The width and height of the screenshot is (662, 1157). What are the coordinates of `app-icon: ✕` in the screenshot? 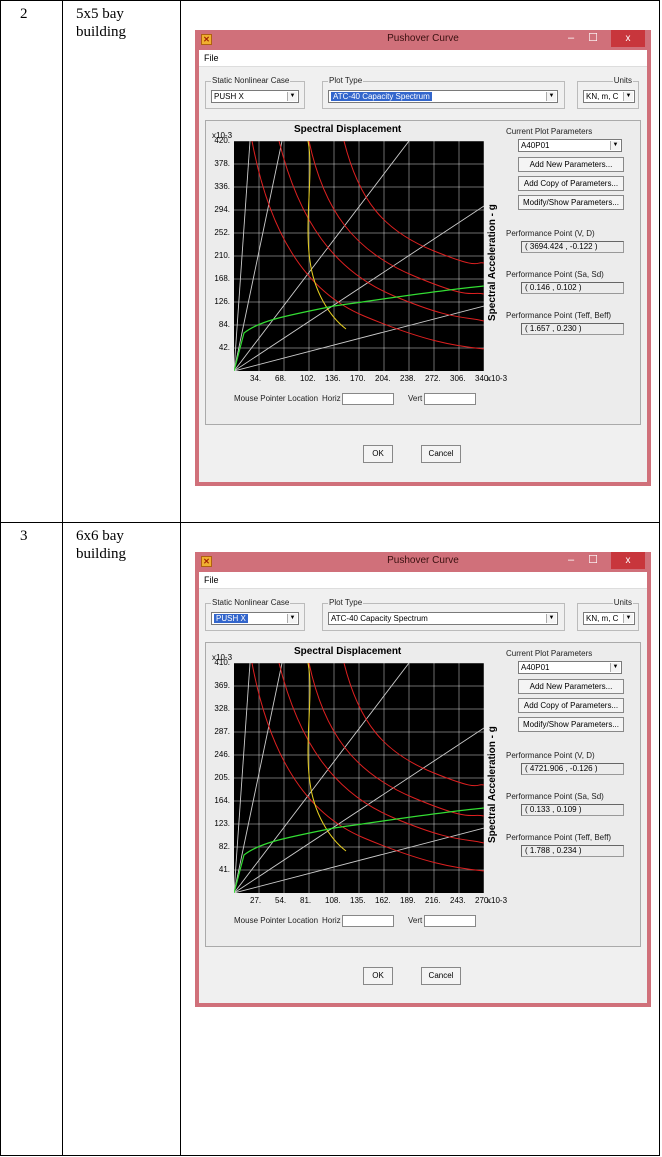 It's located at (206, 561).